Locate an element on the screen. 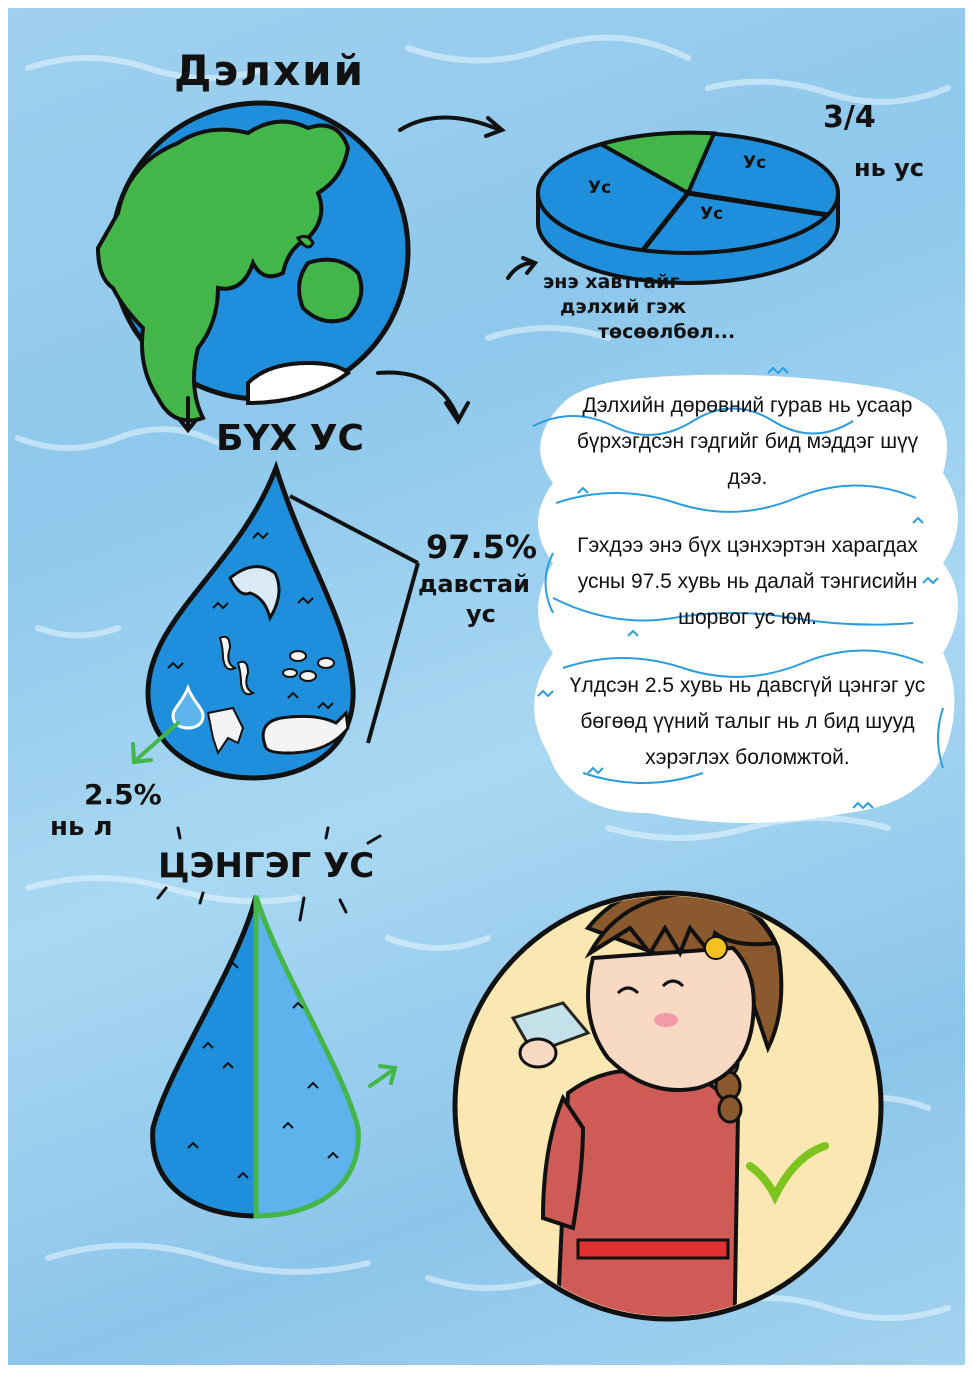  pie-fraction-note: нь ус is located at coordinates (889, 168).